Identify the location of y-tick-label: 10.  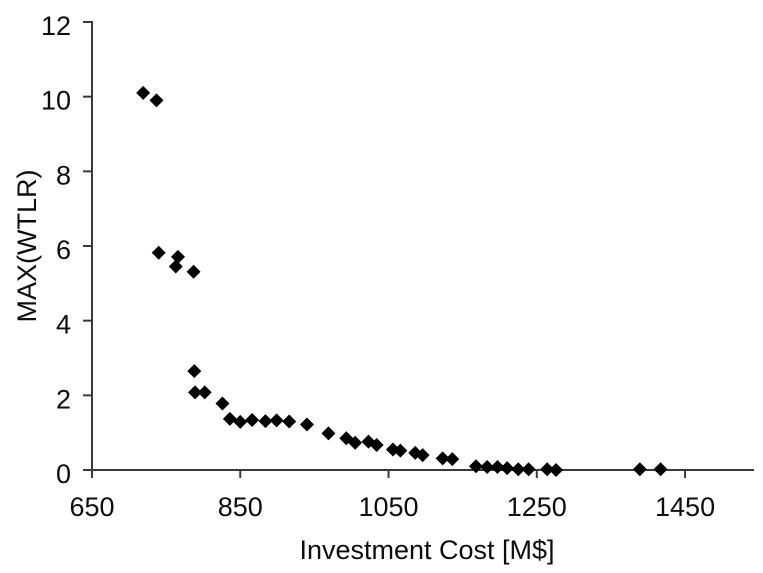
(56, 101).